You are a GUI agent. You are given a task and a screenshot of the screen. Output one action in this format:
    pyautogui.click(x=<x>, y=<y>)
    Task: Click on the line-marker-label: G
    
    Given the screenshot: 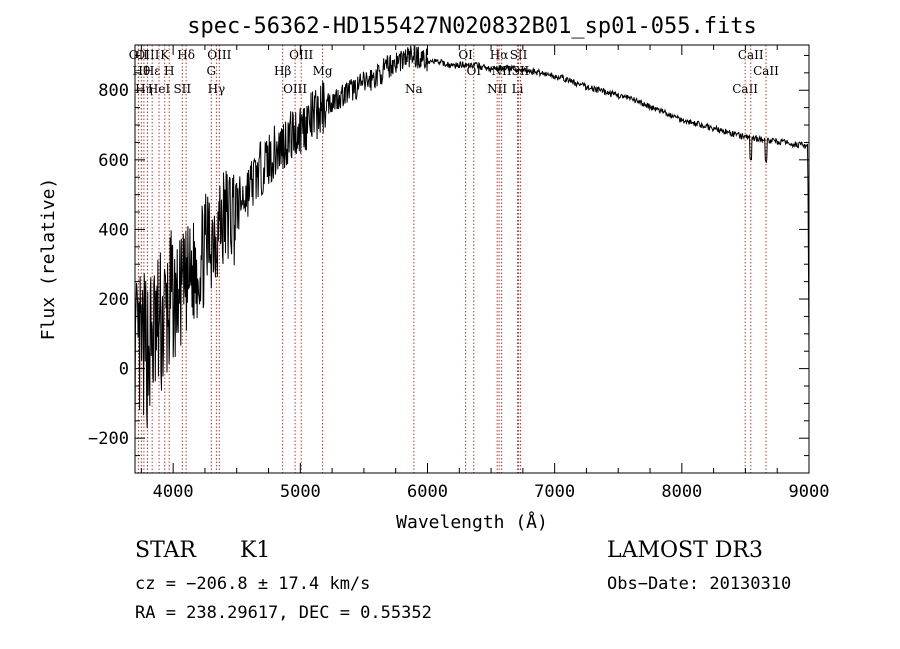 What is the action you would take?
    pyautogui.click(x=212, y=71)
    